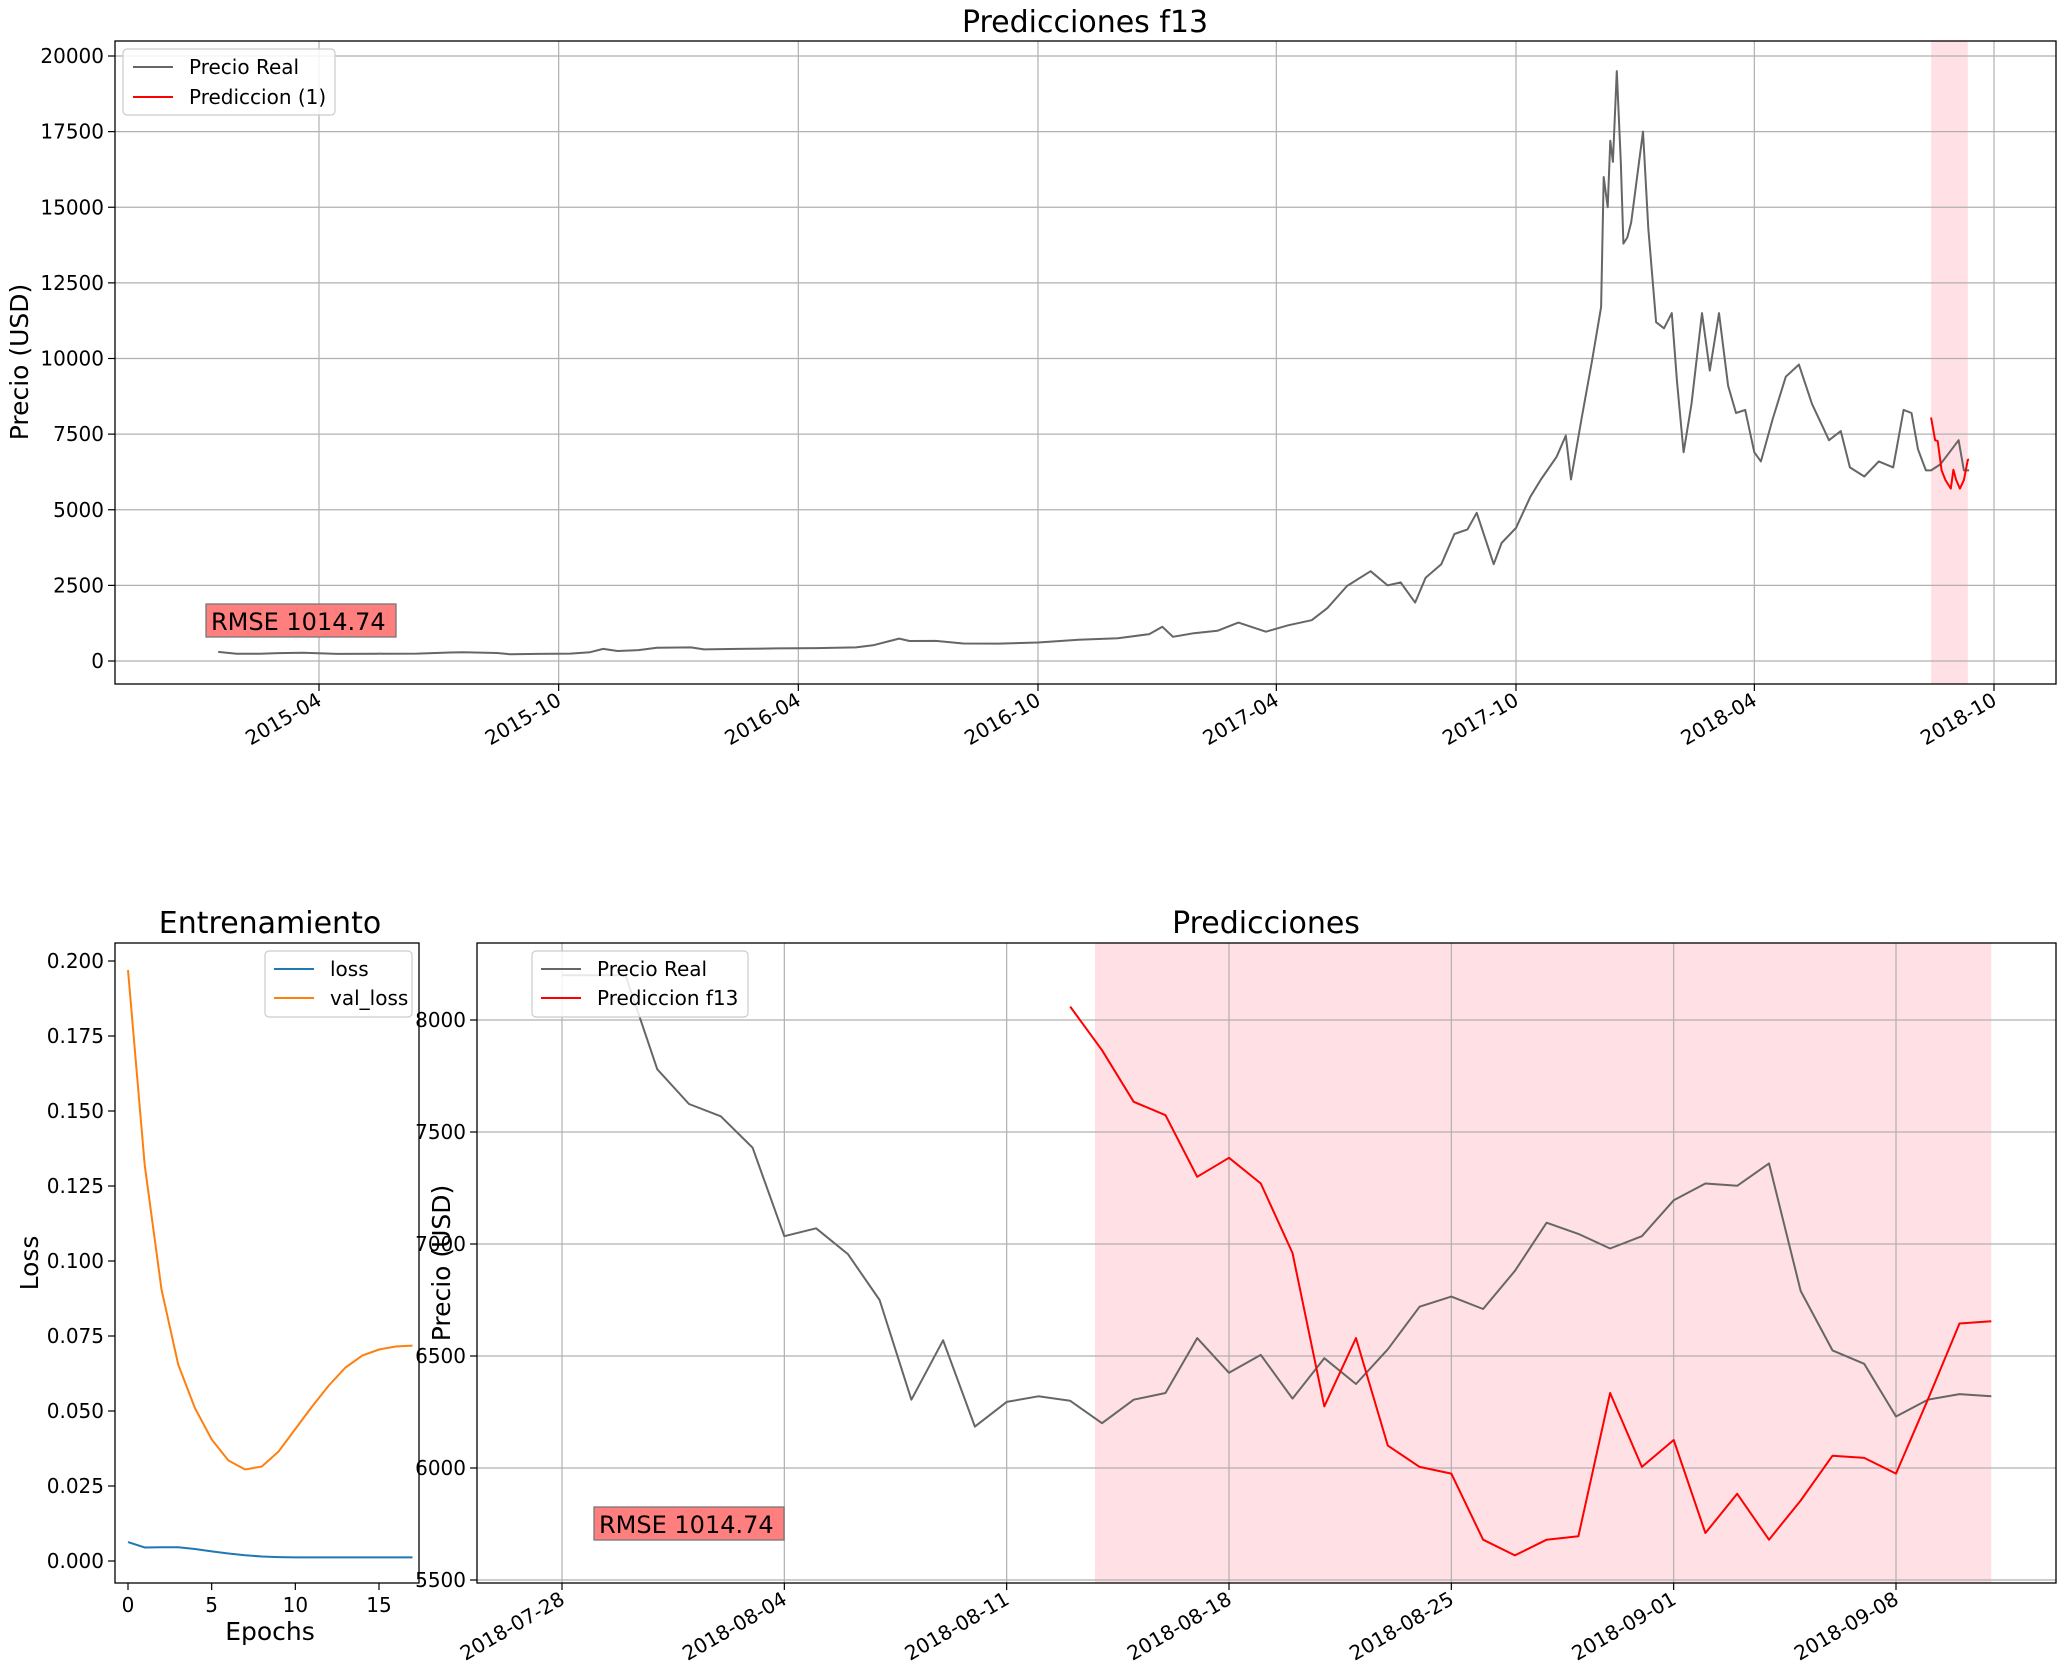  Describe the element at coordinates (957, 1626) in the screenshot. I see `zoom-x-tick-label: 2018-08-11` at that location.